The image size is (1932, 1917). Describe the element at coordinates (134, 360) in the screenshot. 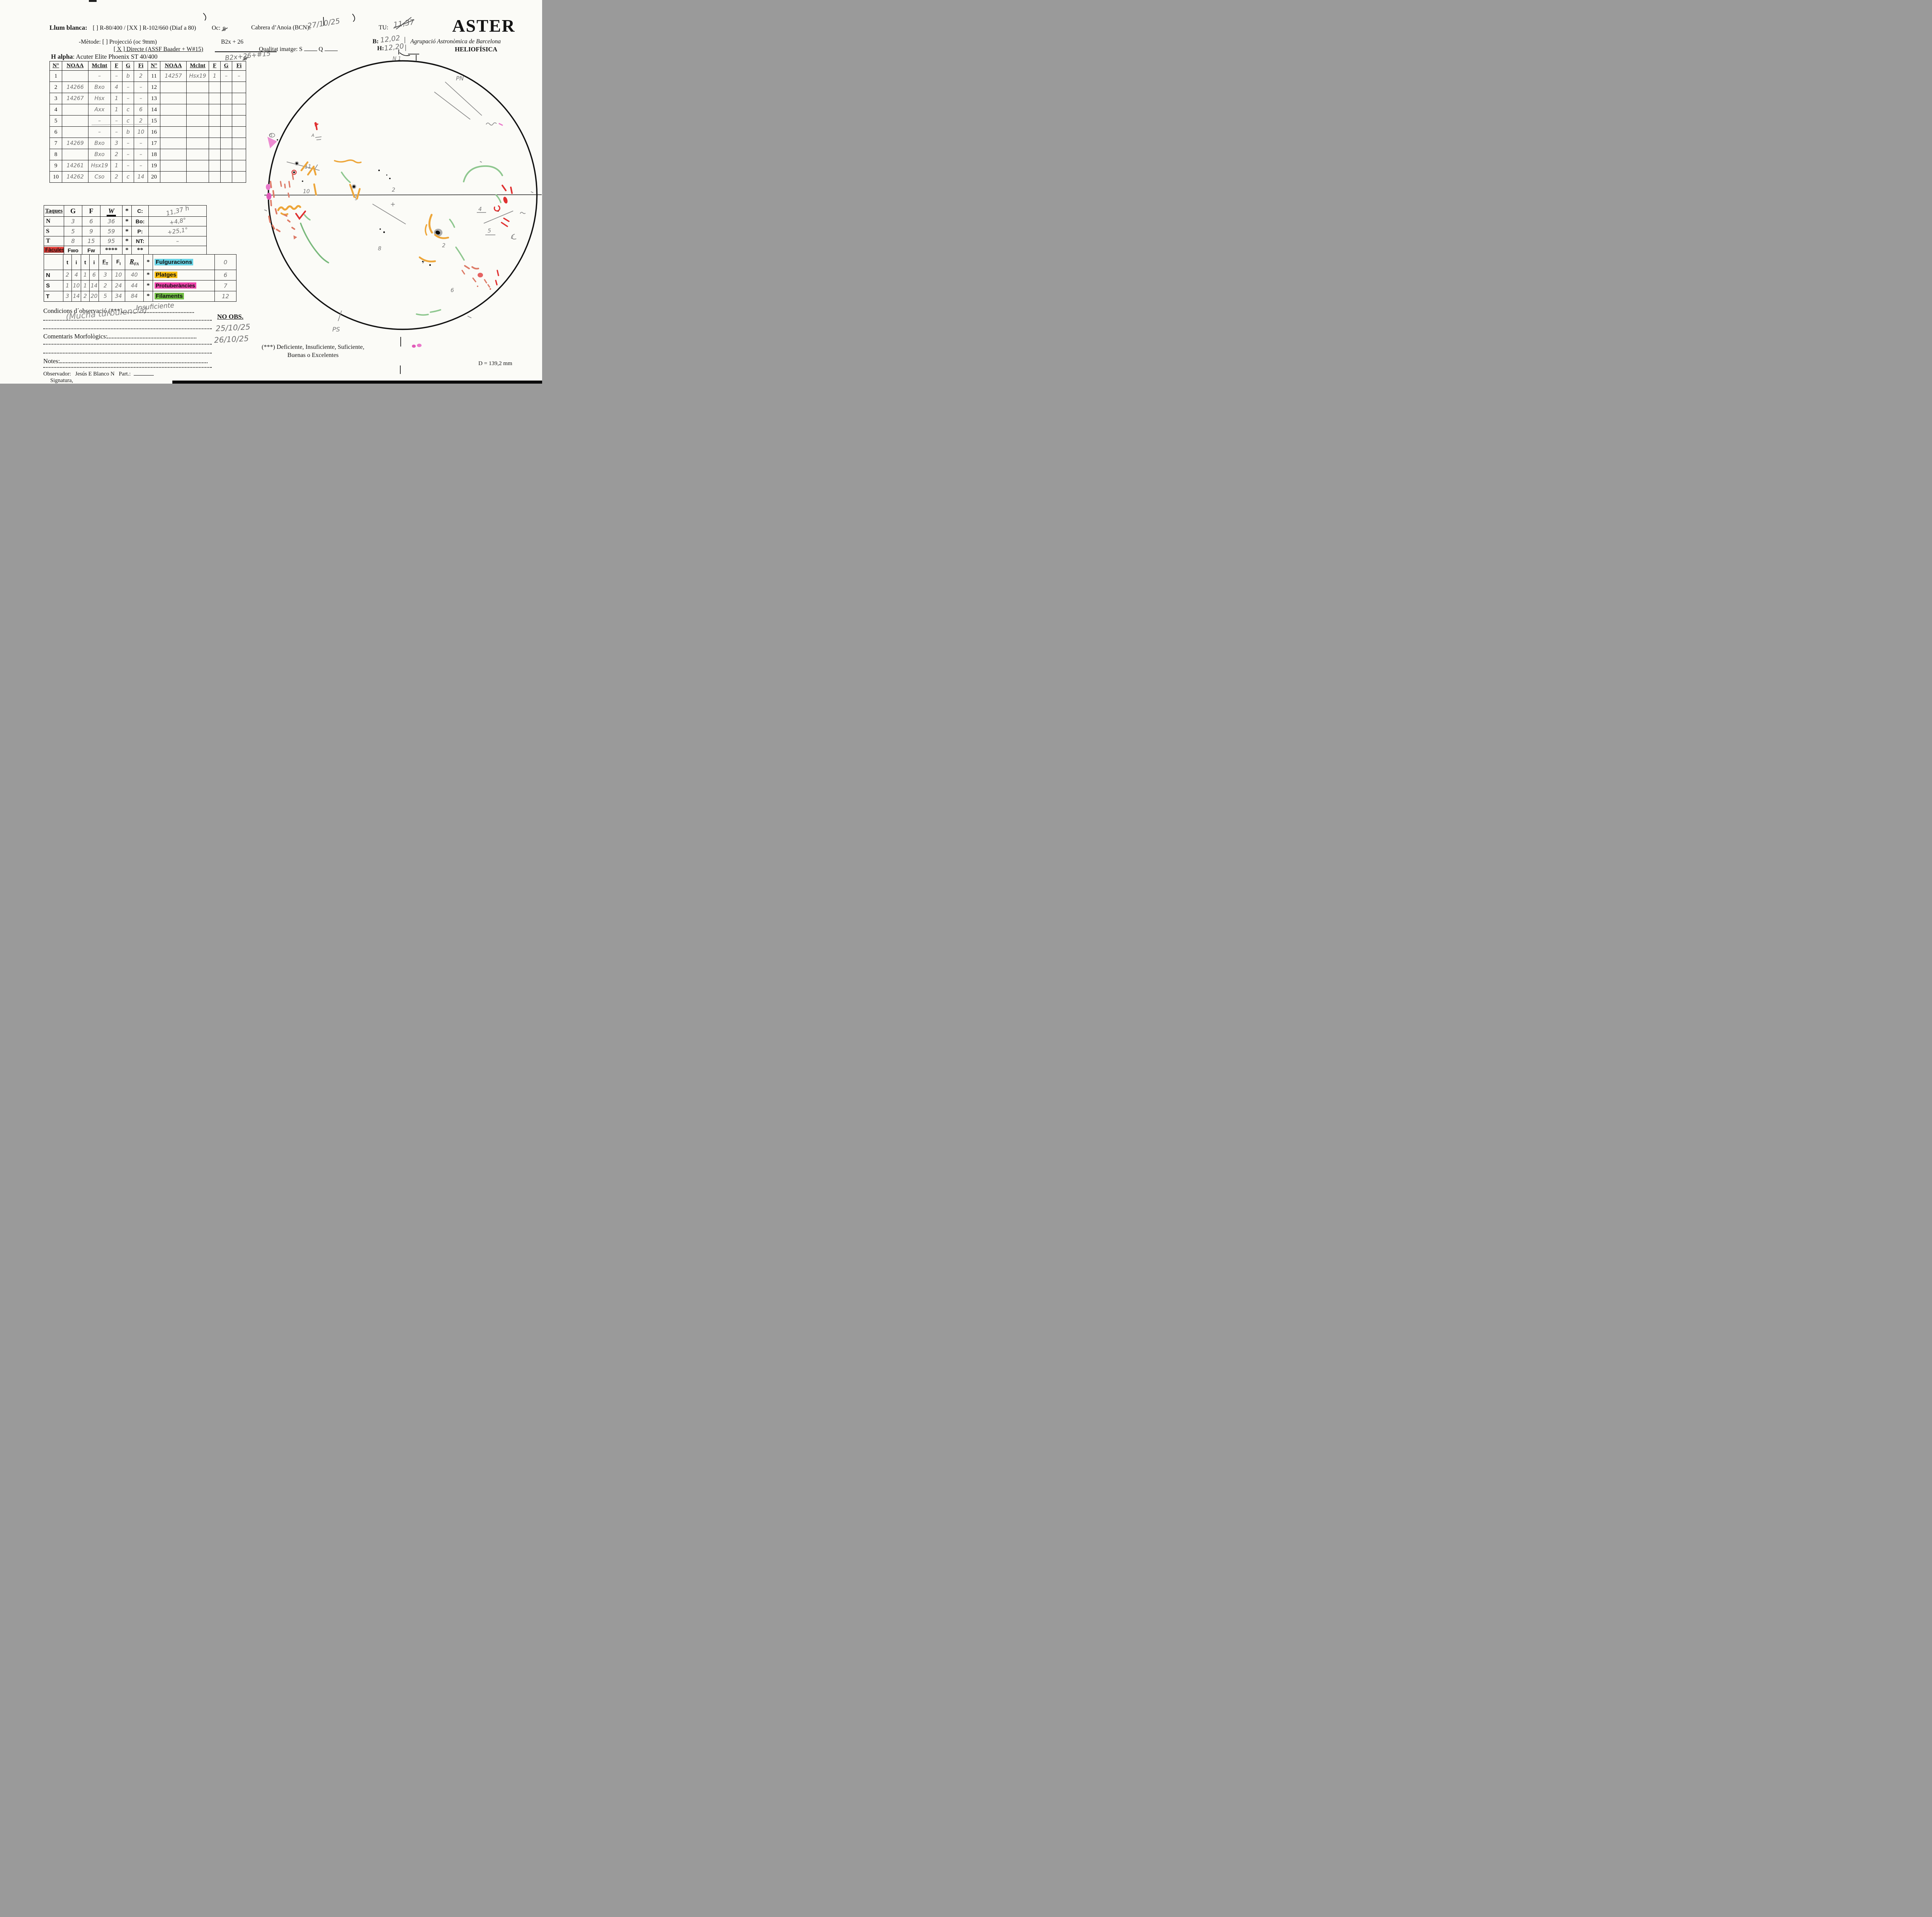

I see `dotted-leader` at that location.